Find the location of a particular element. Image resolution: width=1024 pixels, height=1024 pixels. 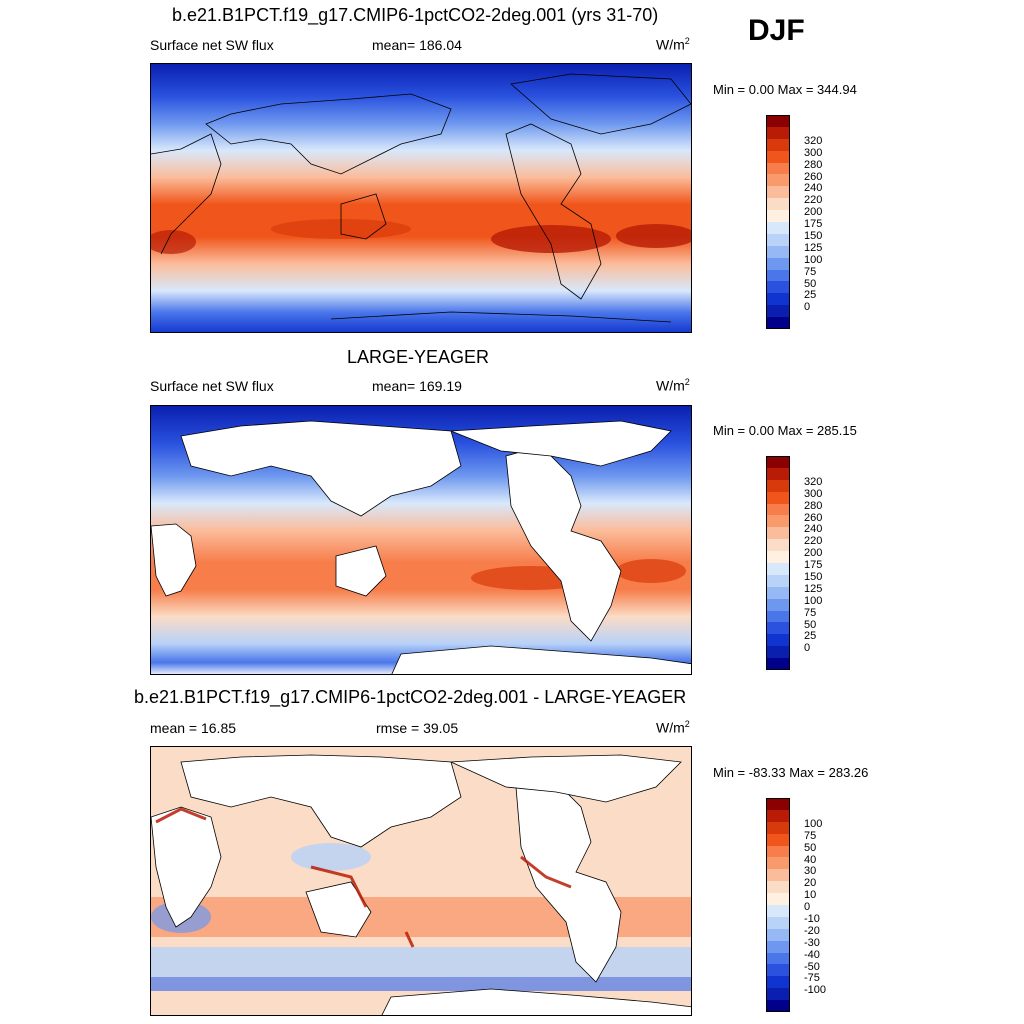

panel2-colorbar: 320 300 280 260 240 220 200 175 150 125 100 75 50 25 0 is located at coordinates (794, 563).